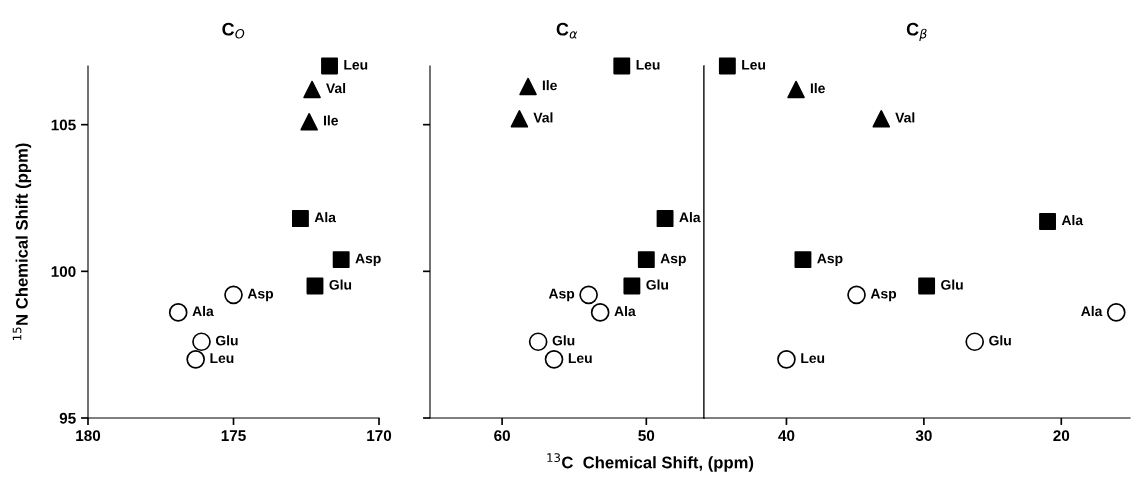 The image size is (1138, 489). What do you see at coordinates (650, 462) in the screenshot?
I see `x-axis-title: $^{13}$C Chemical Shift, (ppm)` at bounding box center [650, 462].